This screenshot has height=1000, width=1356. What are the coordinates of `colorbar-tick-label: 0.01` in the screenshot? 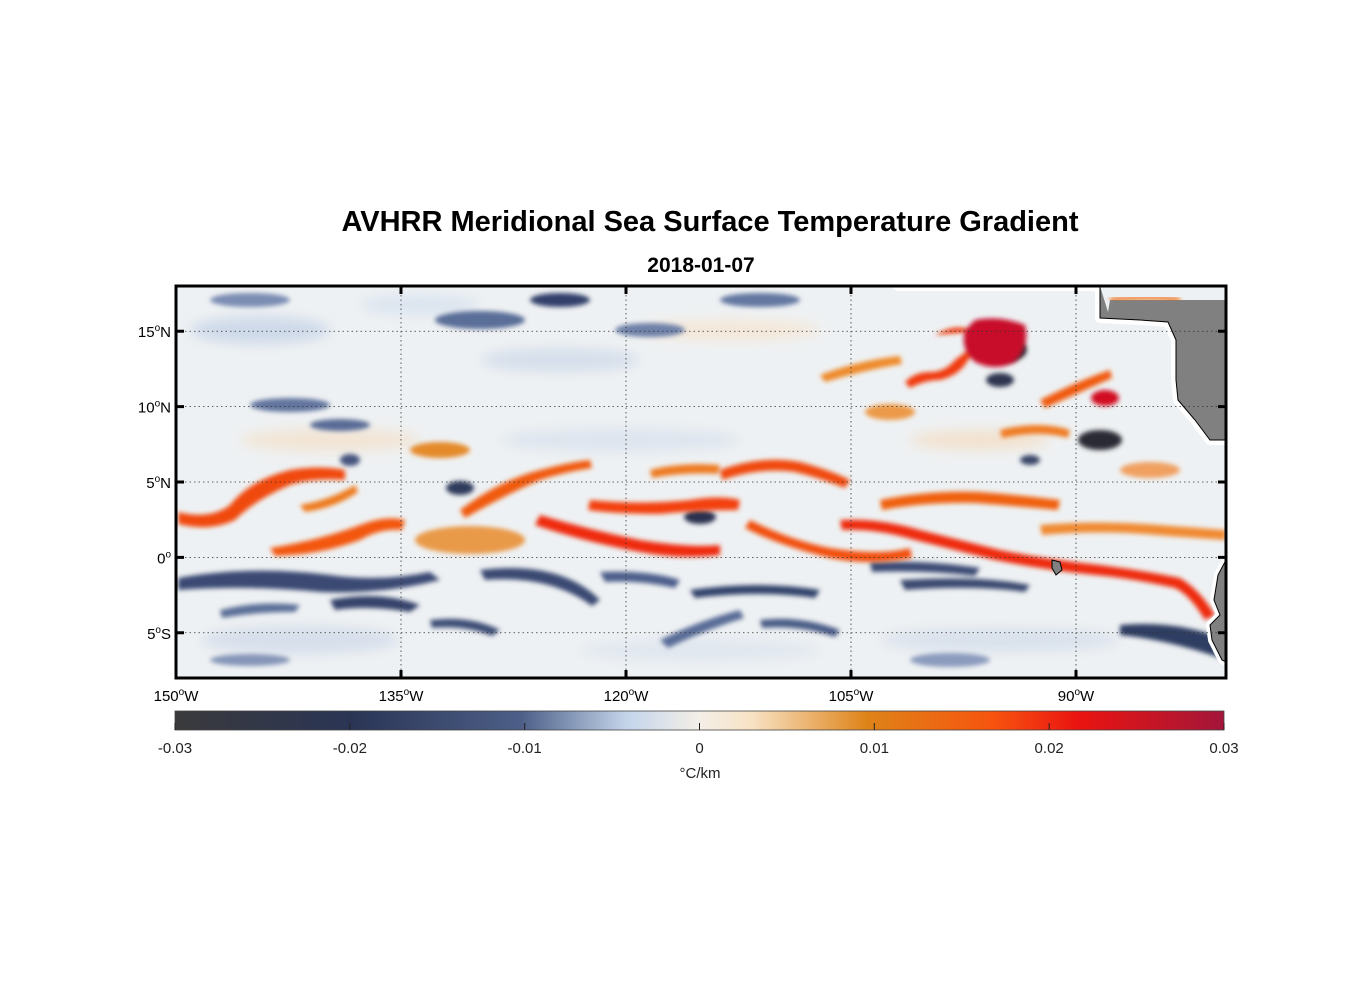 It's located at (874, 748).